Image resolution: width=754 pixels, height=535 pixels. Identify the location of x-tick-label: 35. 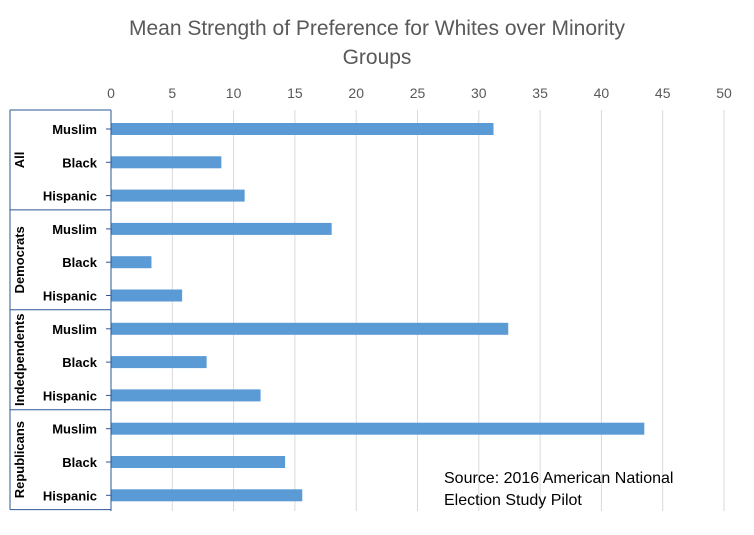
(540, 93).